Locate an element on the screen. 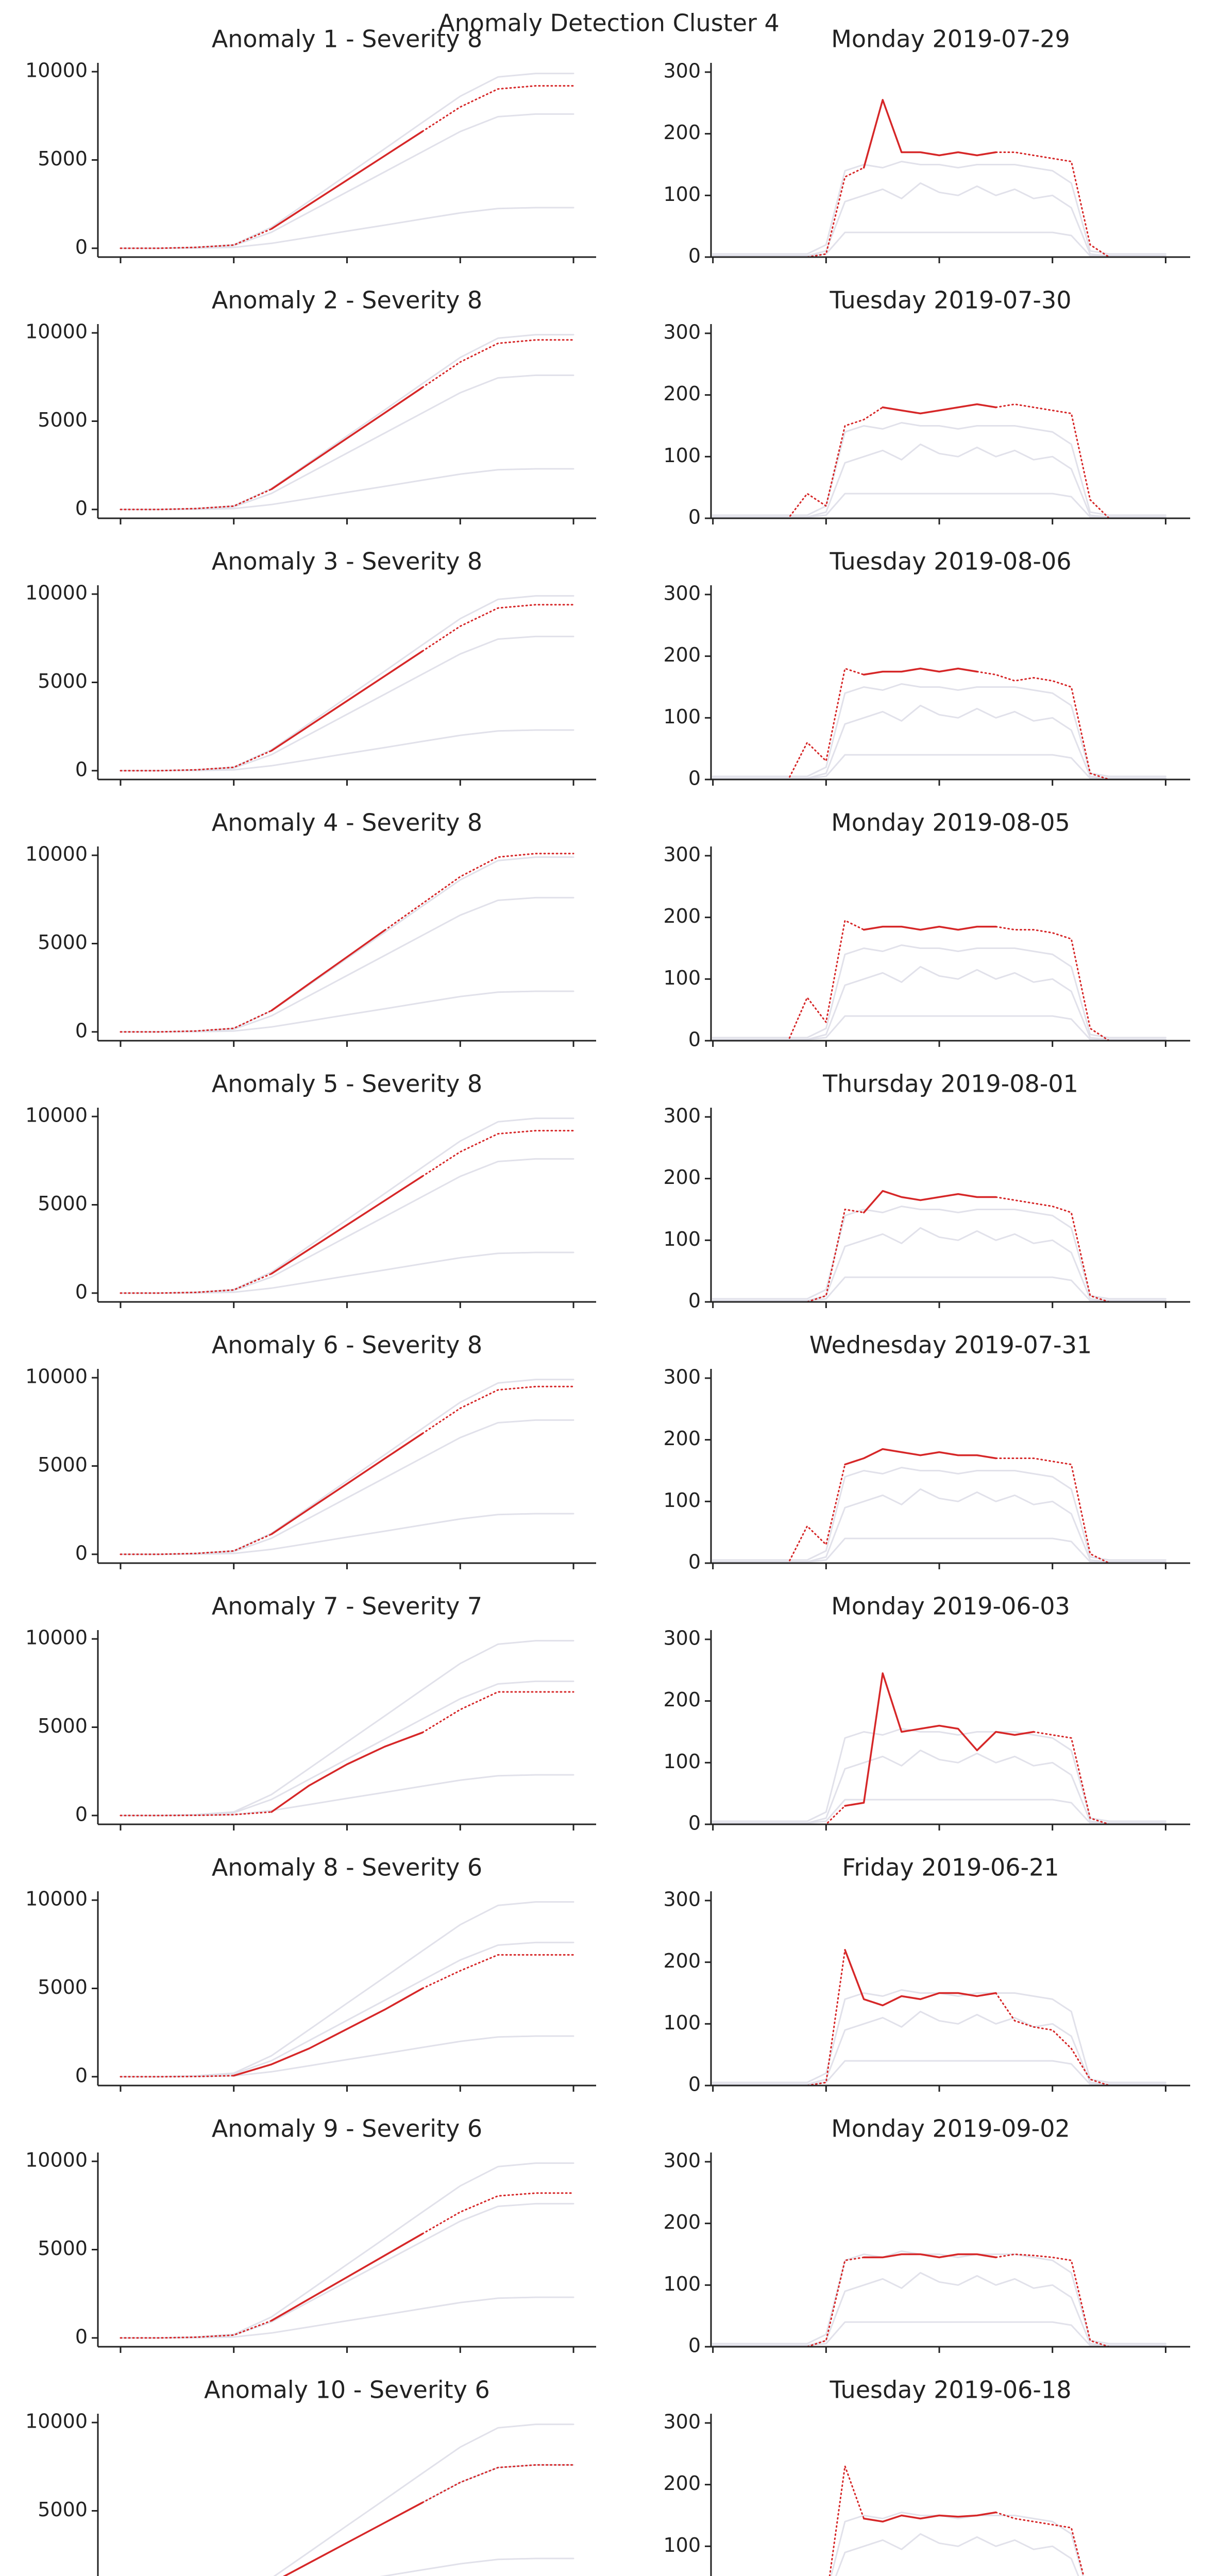 Image resolution: width=1218 pixels, height=2576 pixels. subplot-title: Thursday 2019-08-01 is located at coordinates (950, 1084).